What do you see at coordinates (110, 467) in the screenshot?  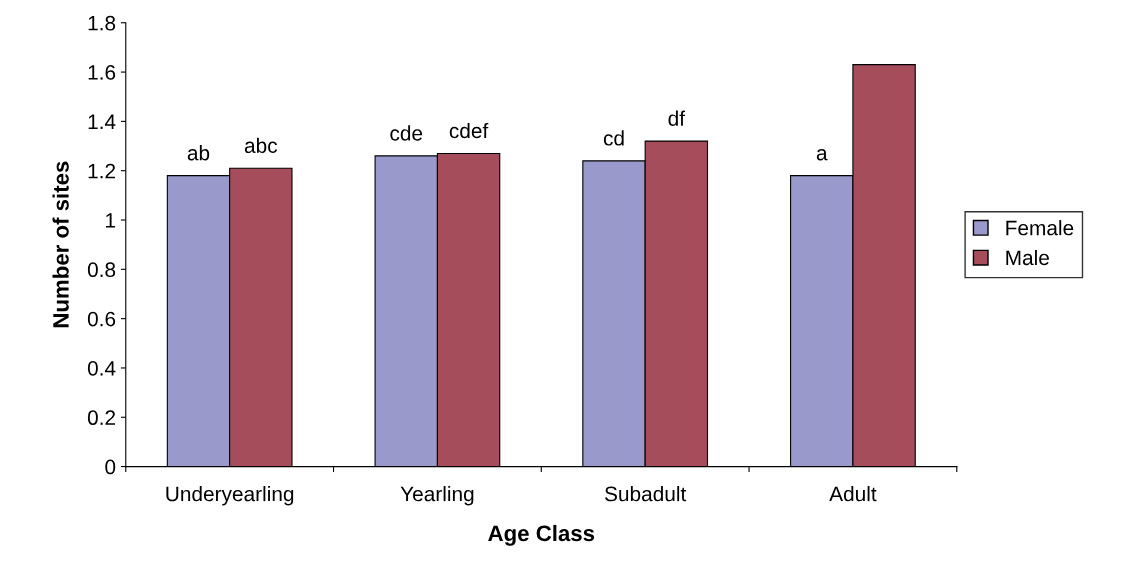 I see `y-tick-label: 0` at bounding box center [110, 467].